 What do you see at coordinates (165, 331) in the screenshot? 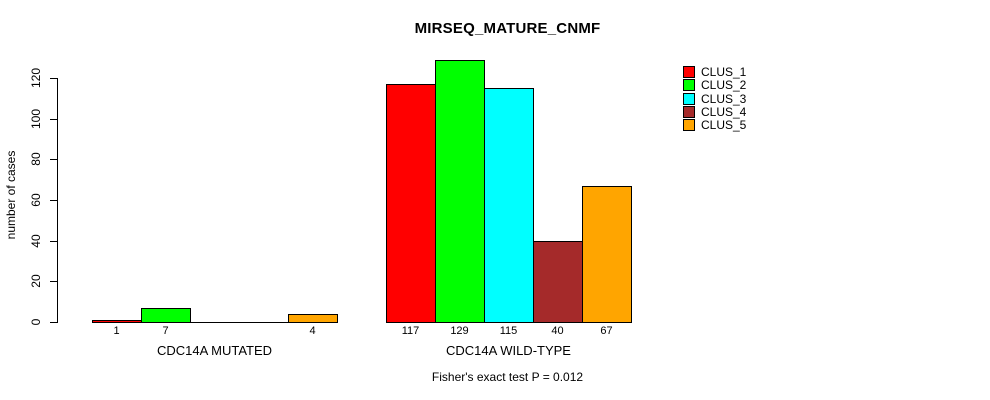
I see `bar-value-label: 7` at bounding box center [165, 331].